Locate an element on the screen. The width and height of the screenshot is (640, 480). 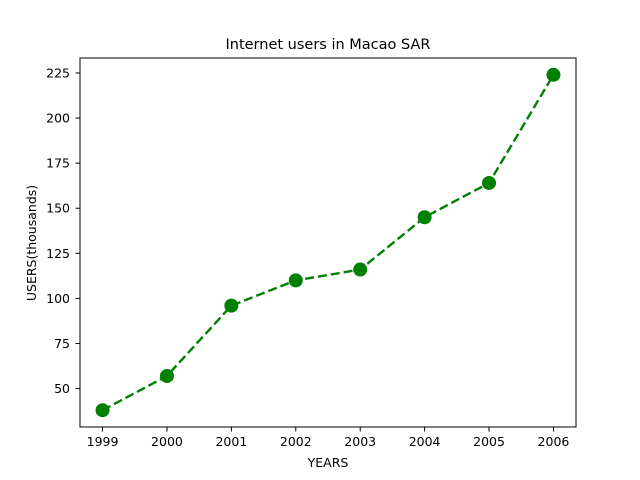
chart-title: Internet users in Macao SAR is located at coordinates (327, 45).